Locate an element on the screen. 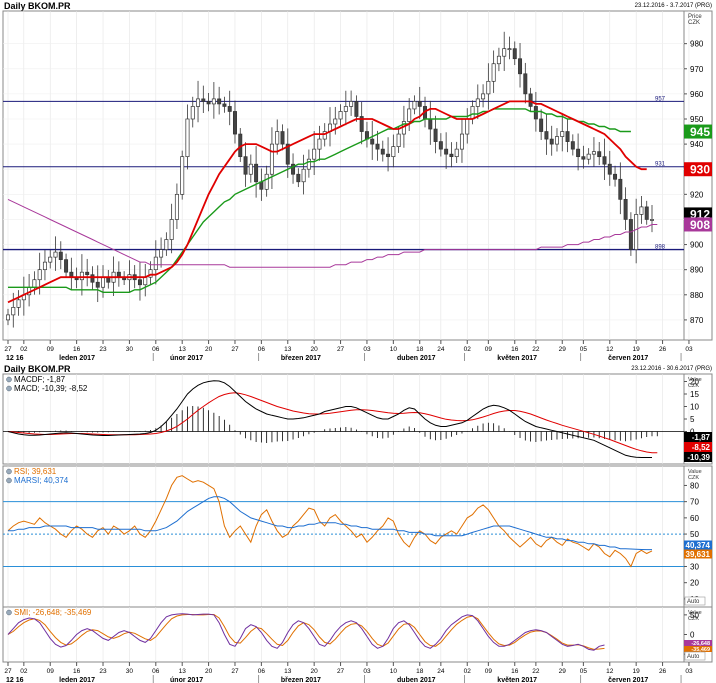 This screenshot has width=716, height=683. rsi-auto-box is located at coordinates (695, 601).